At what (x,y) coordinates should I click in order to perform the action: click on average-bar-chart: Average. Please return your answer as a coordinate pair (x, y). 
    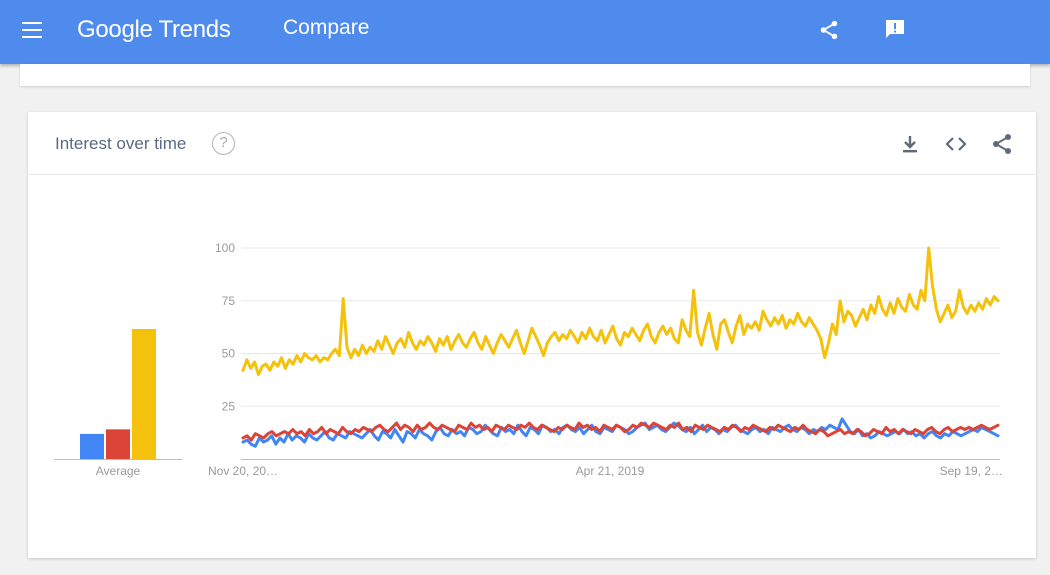
    Looking at the image, I should click on (118, 403).